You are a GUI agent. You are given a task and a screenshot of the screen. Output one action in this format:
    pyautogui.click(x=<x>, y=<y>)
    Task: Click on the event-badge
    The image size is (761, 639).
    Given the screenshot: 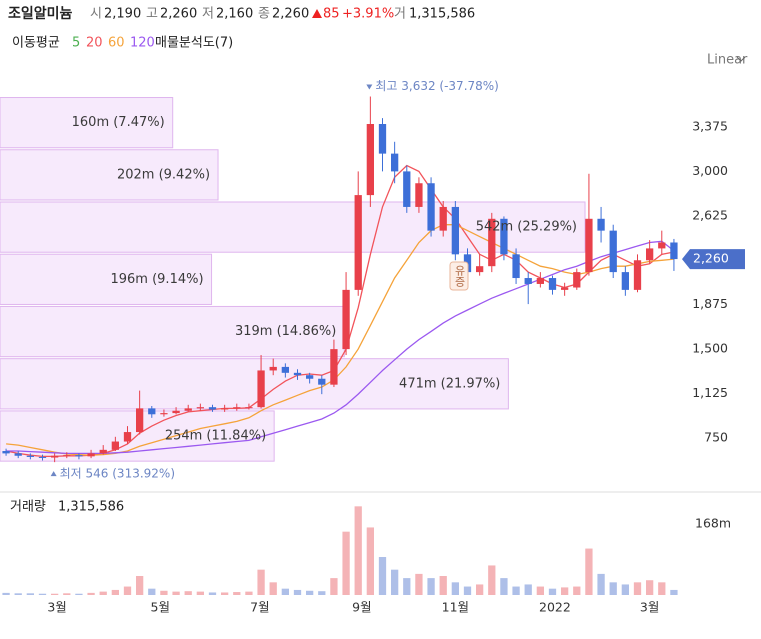 What is the action you would take?
    pyautogui.click(x=459, y=276)
    